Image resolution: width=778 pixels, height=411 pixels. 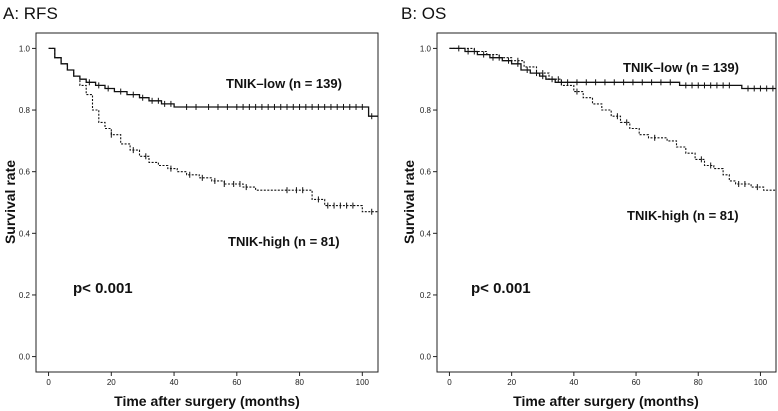 I want to click on panel-b-ytick-label: 0.6, so click(x=426, y=172).